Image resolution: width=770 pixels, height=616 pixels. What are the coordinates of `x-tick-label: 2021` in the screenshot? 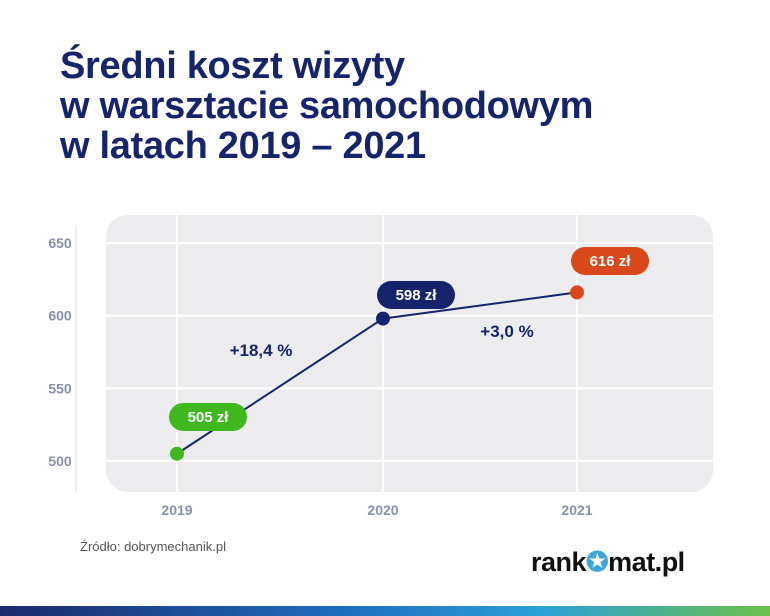 It's located at (576, 510).